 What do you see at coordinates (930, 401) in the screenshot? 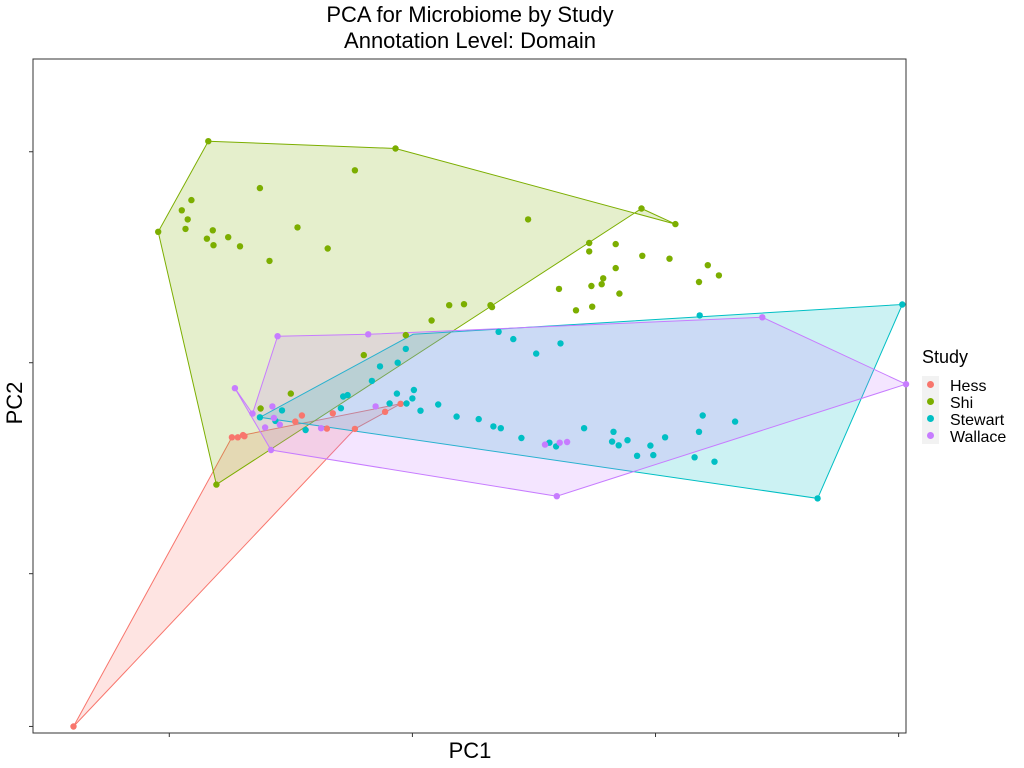
I see `legend-swatch-shi` at bounding box center [930, 401].